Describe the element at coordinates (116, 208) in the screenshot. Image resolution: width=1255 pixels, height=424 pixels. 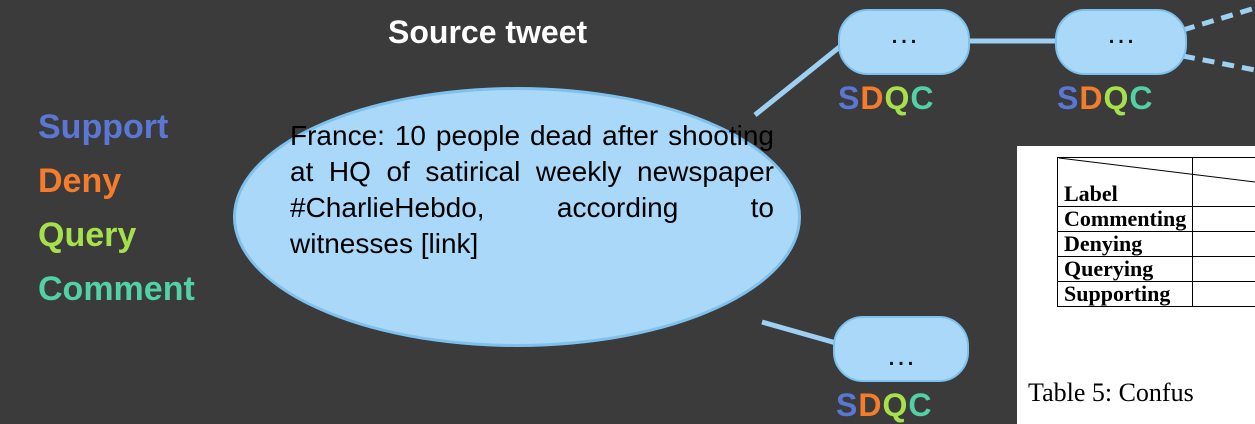
I see `label-legend: Support Deny Query Comment` at that location.